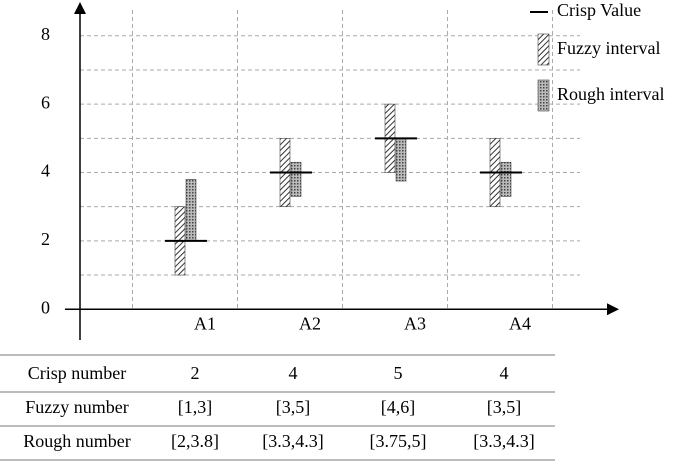 Image resolution: width=685 pixels, height=463 pixels. What do you see at coordinates (76, 407) in the screenshot?
I see `table-cell: Fuzzy number` at bounding box center [76, 407].